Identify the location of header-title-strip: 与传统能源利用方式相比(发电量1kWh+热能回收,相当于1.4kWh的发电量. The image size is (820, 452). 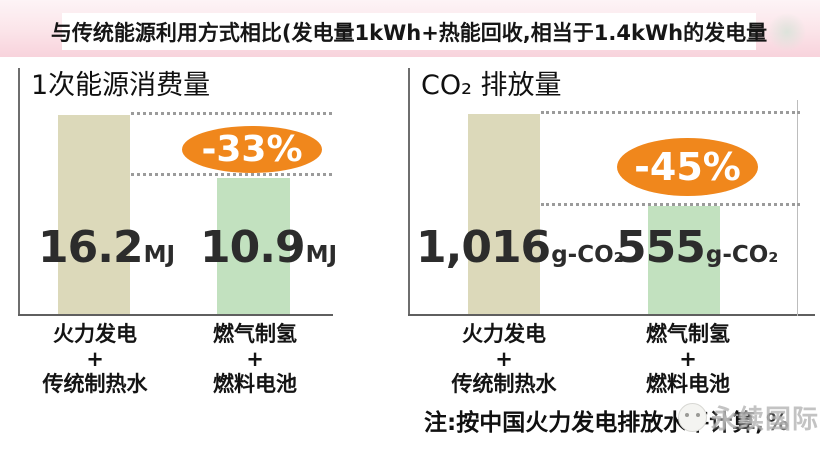
(409, 31).